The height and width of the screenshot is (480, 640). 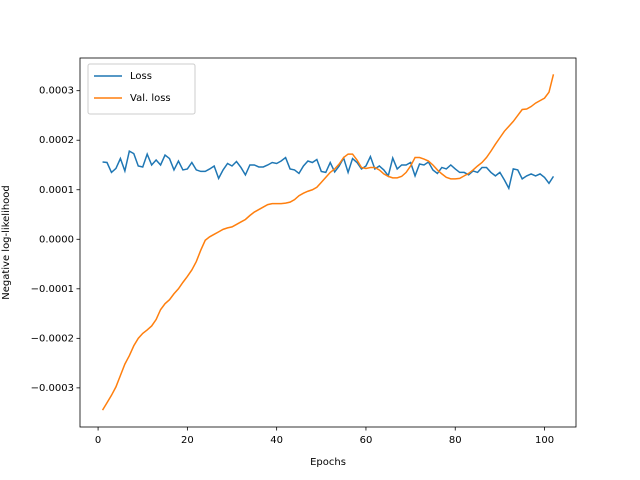 What do you see at coordinates (98, 440) in the screenshot?
I see `x-tick-label: 0` at bounding box center [98, 440].